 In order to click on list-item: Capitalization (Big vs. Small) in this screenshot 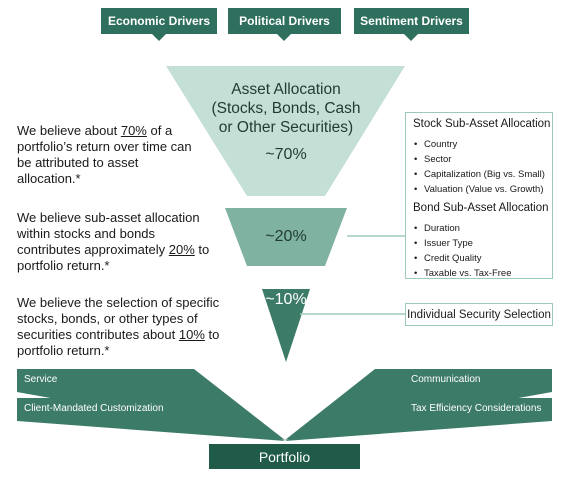, I will do `click(479, 174)`.